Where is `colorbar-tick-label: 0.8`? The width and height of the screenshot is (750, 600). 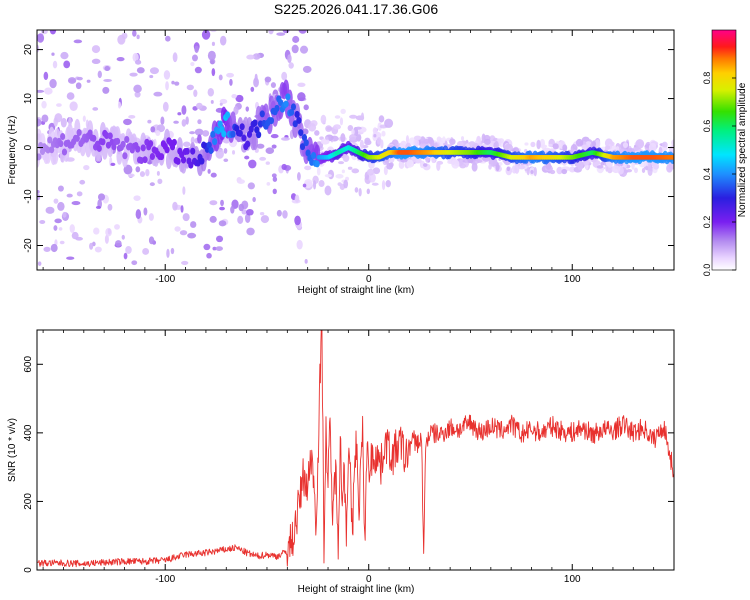
colorbar-tick-label: 0.8 is located at coordinates (707, 78).